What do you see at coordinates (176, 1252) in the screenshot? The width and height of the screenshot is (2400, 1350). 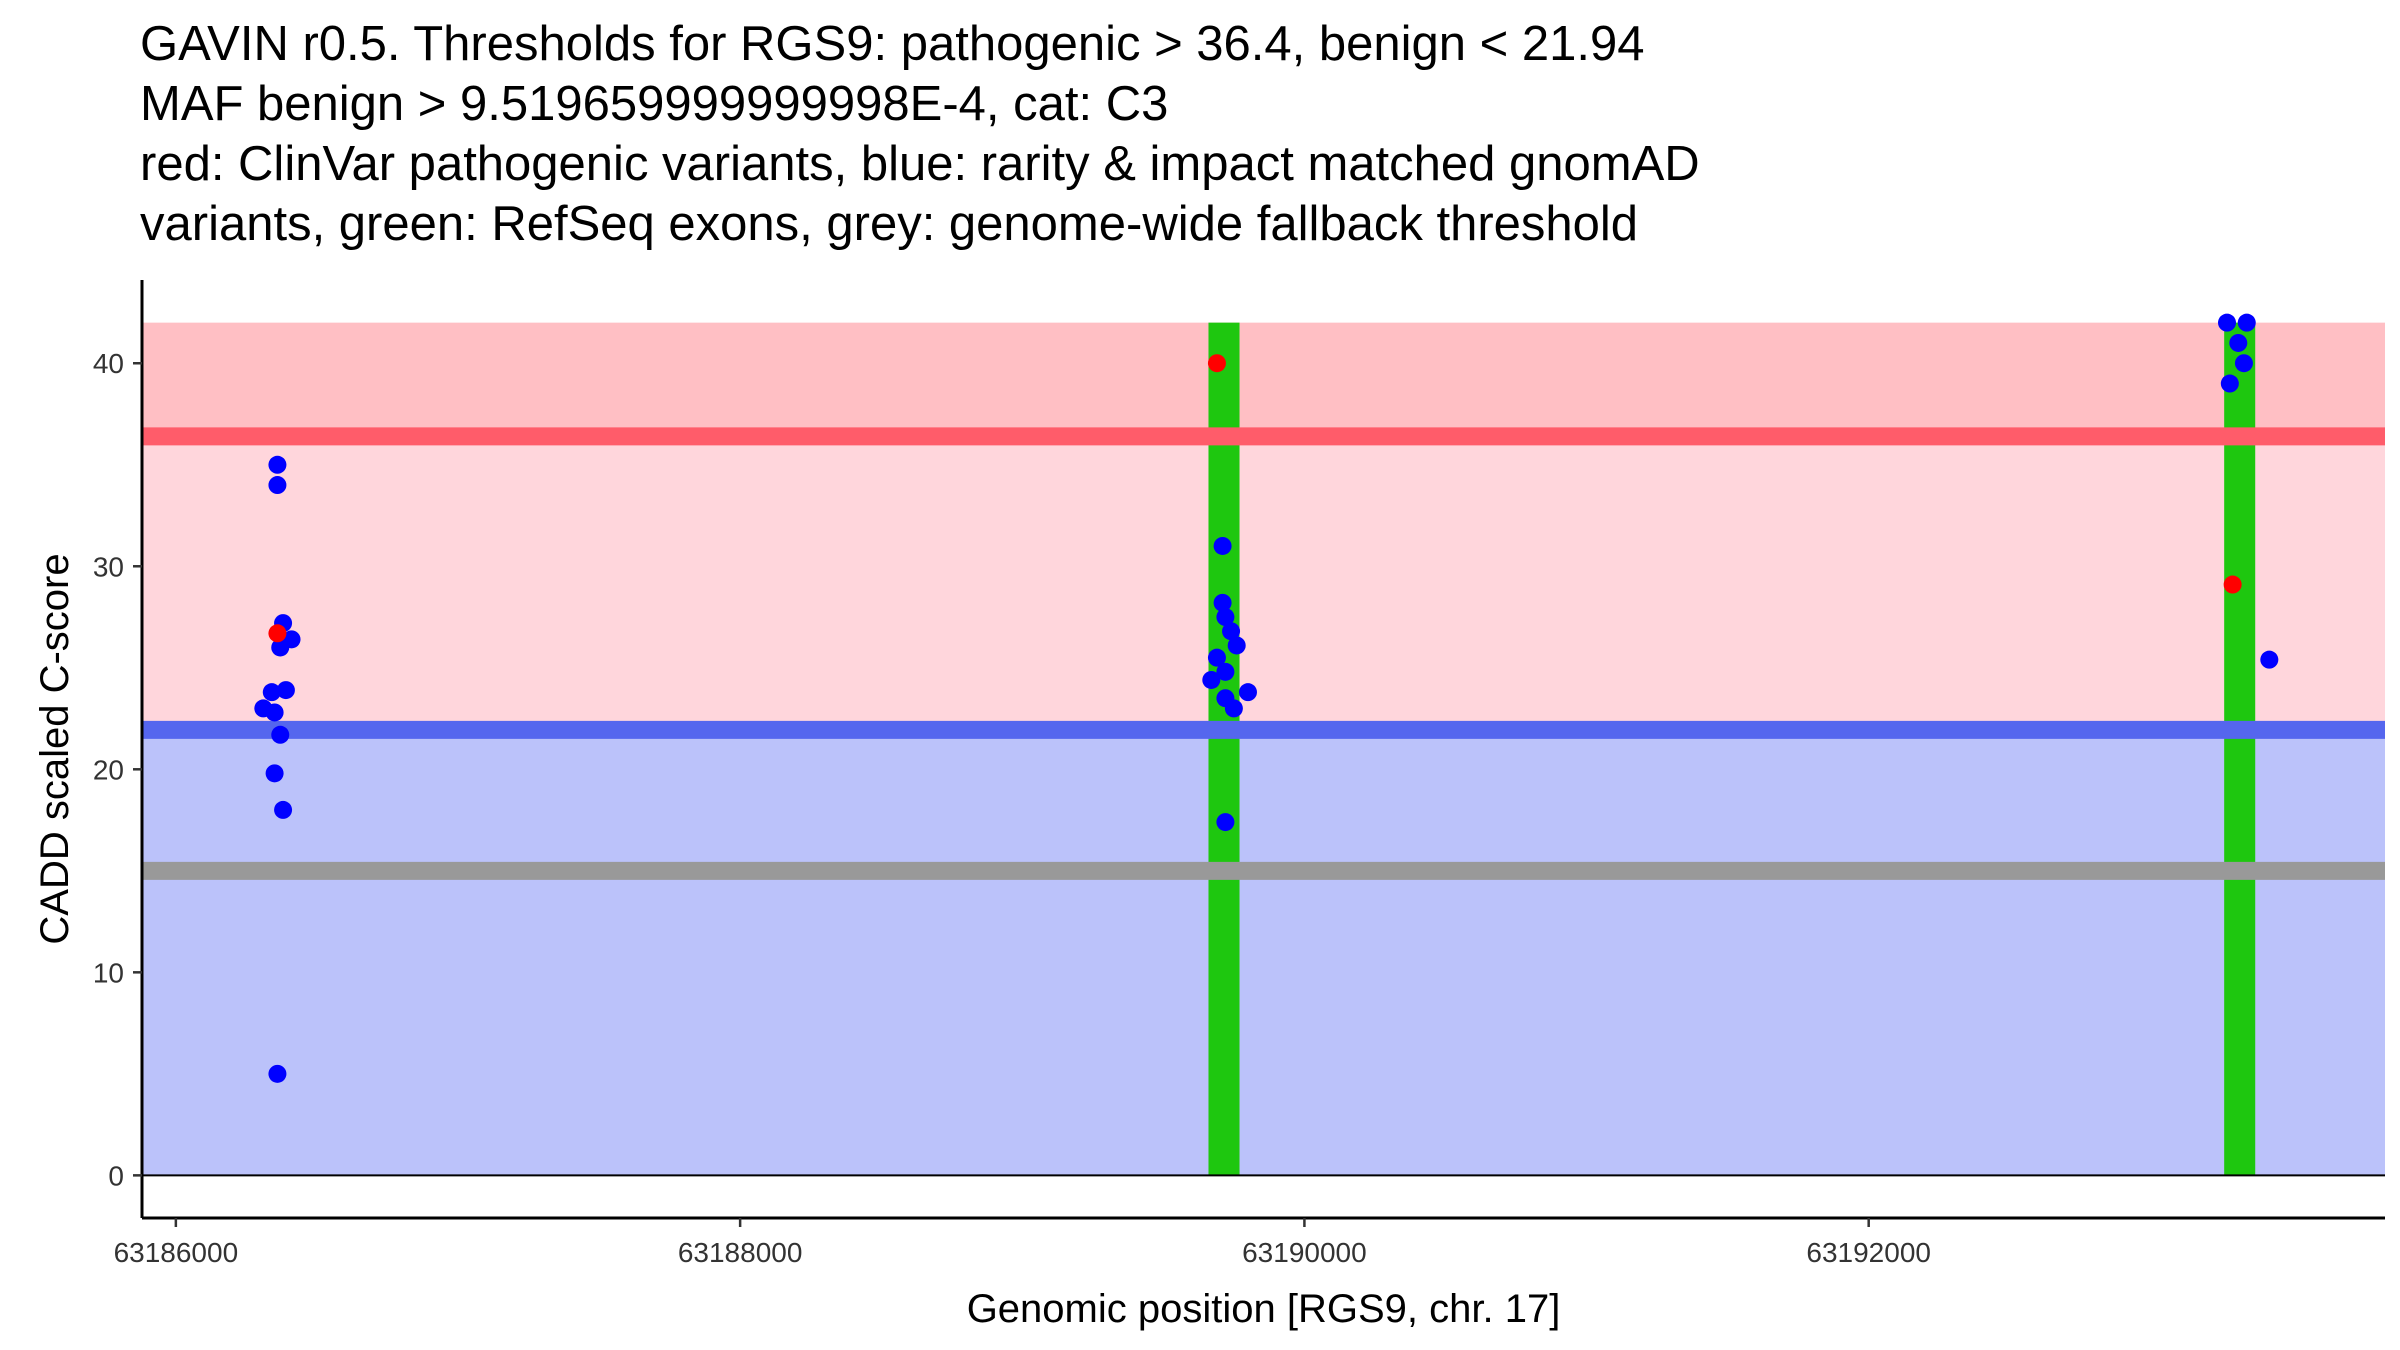 I see `x-tick-label-63186000: 63186000` at bounding box center [176, 1252].